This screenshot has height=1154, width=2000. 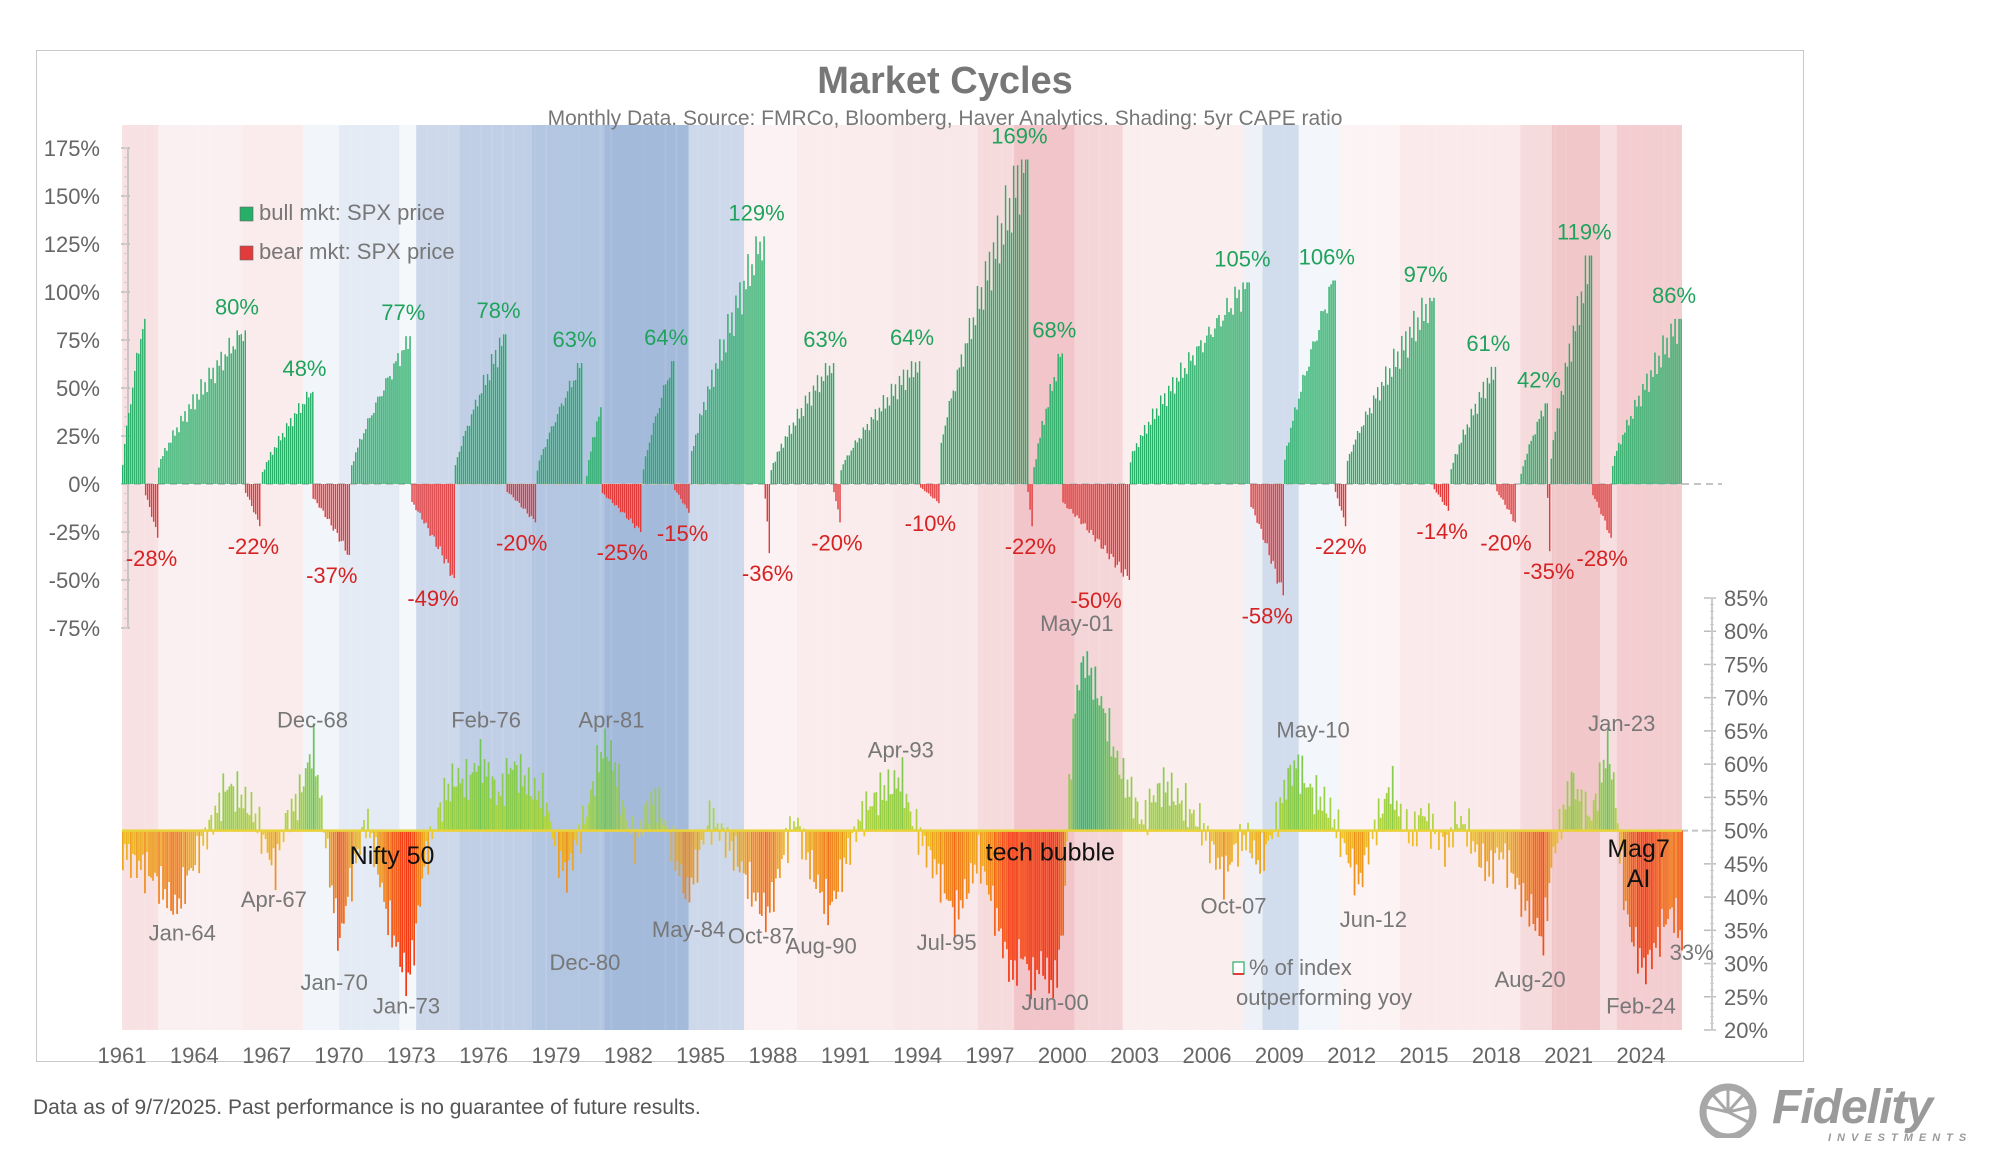 I want to click on x-tick-label: 1973, so click(x=411, y=1055).